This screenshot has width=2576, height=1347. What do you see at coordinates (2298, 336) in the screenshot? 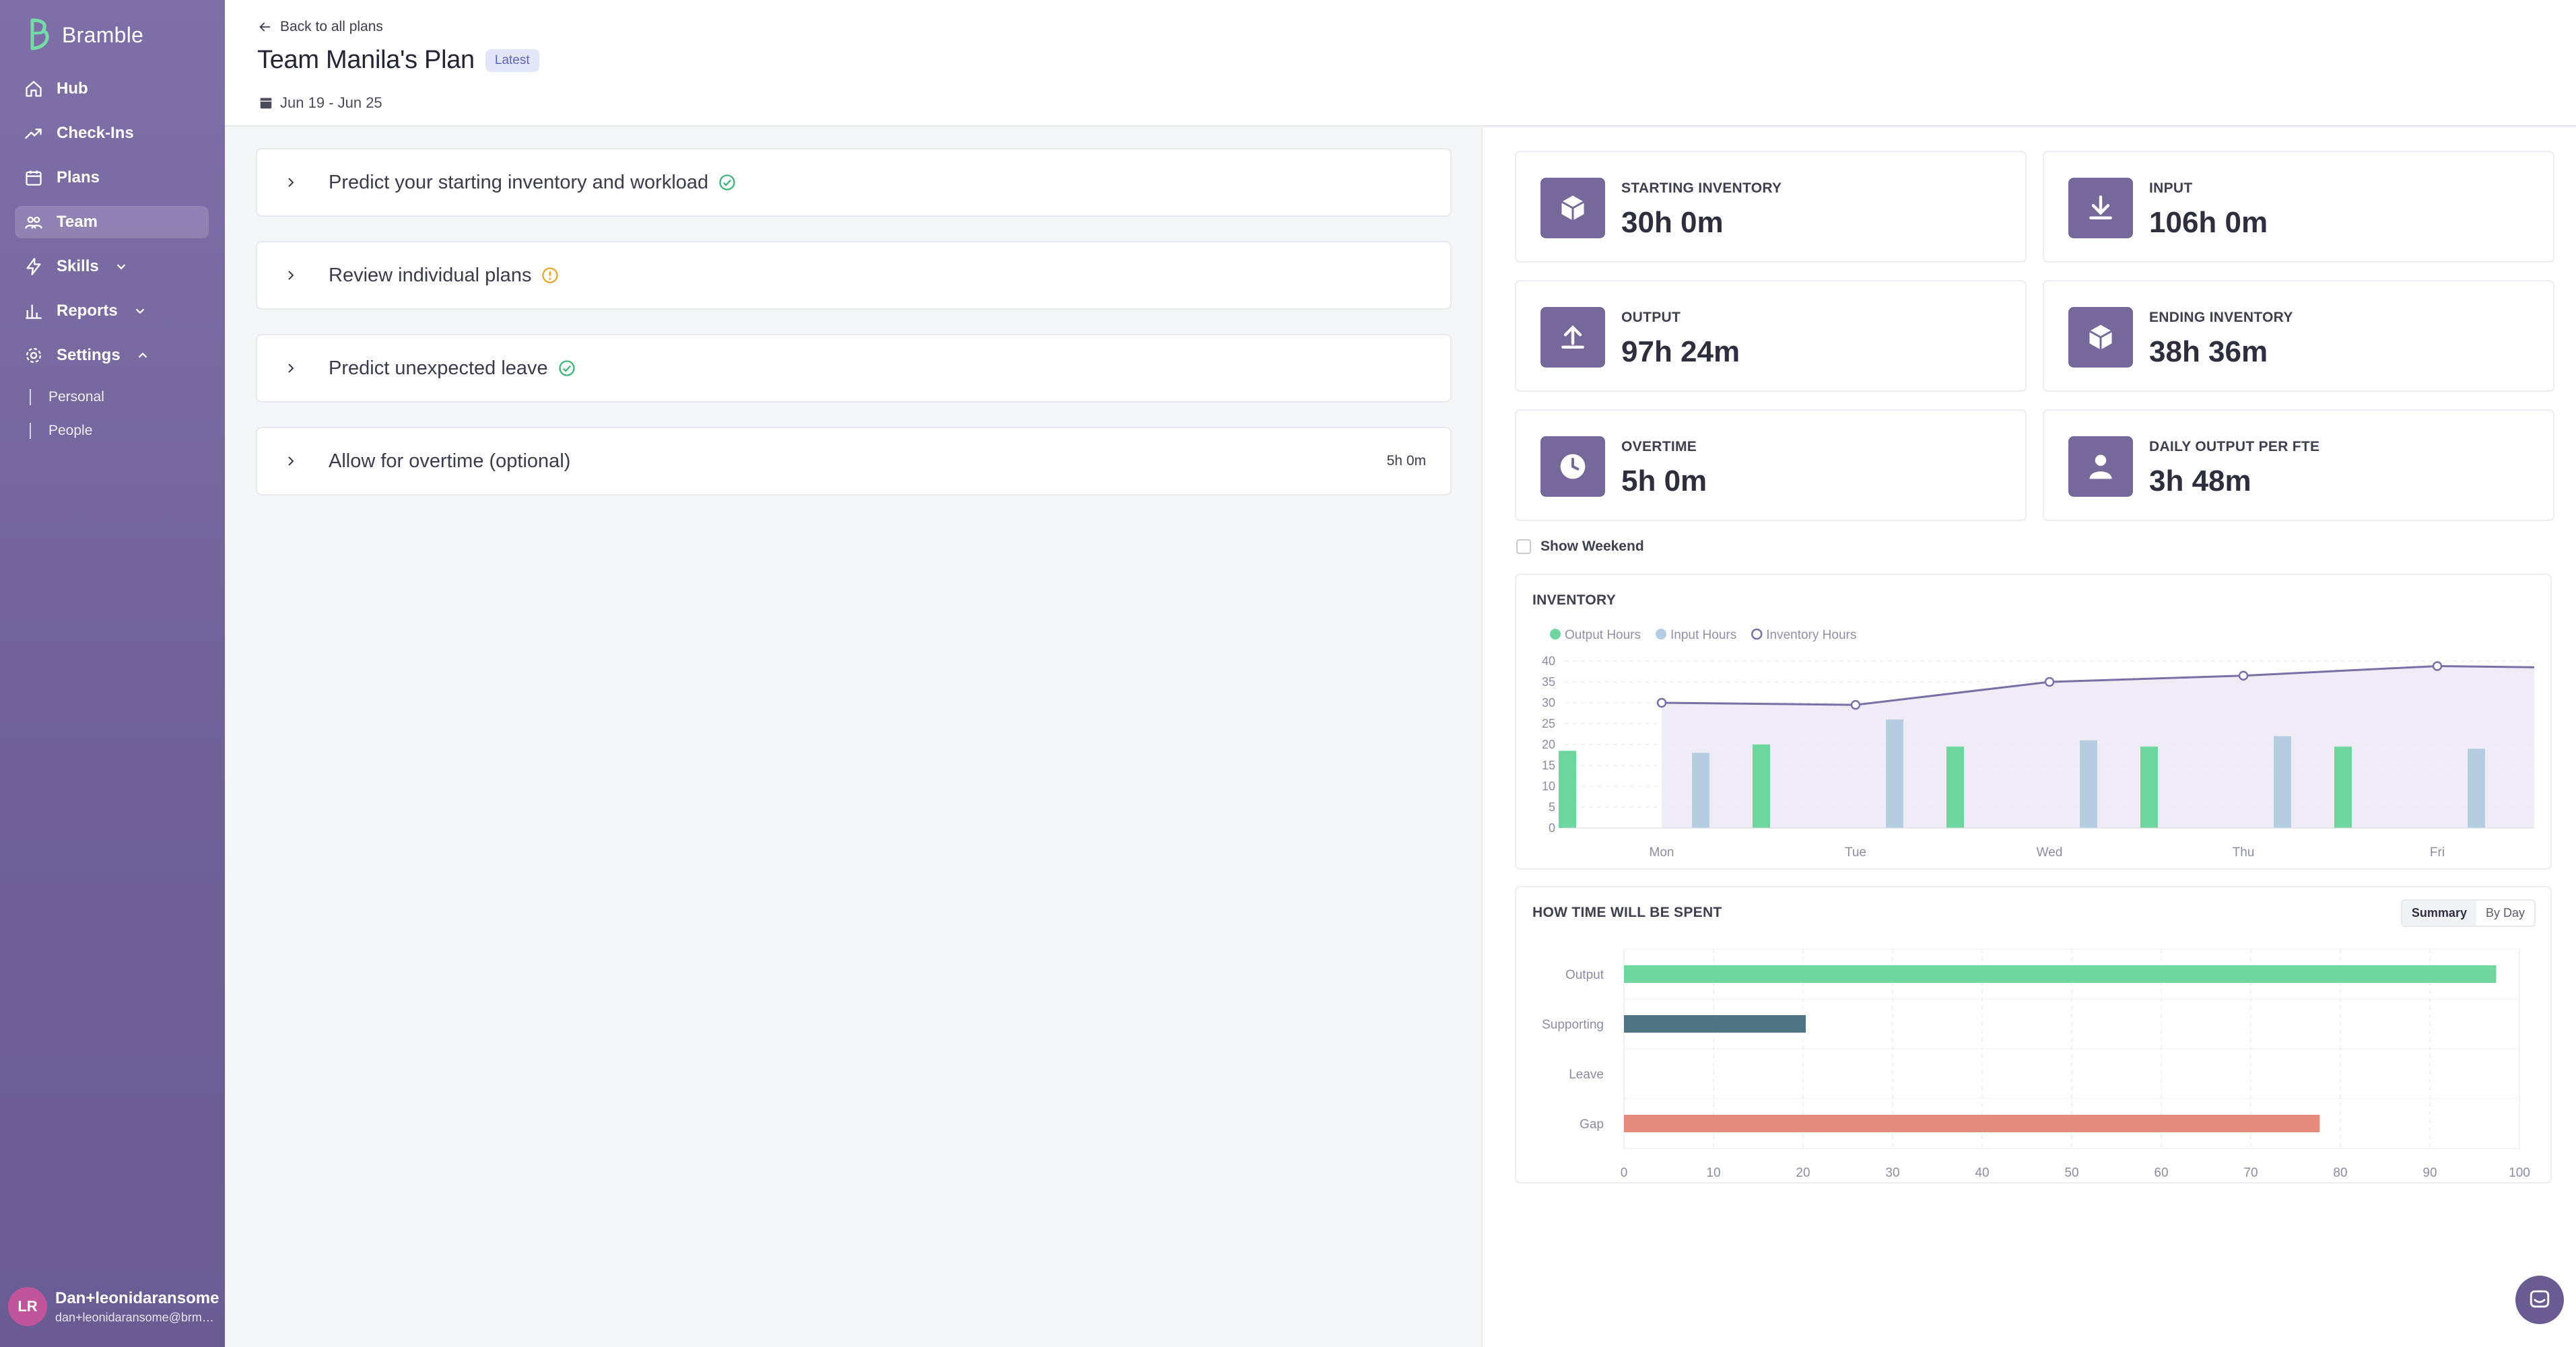
I see `kpi-ending-inventory: ENDING INVENTORY 38h 36m` at bounding box center [2298, 336].